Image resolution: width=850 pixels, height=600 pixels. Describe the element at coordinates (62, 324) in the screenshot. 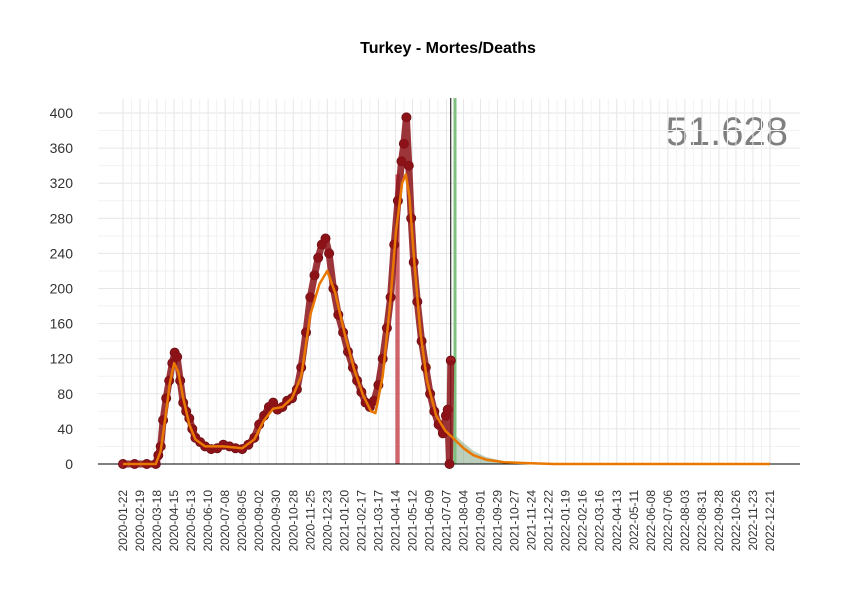

I see `y-tick-label: 160` at that location.